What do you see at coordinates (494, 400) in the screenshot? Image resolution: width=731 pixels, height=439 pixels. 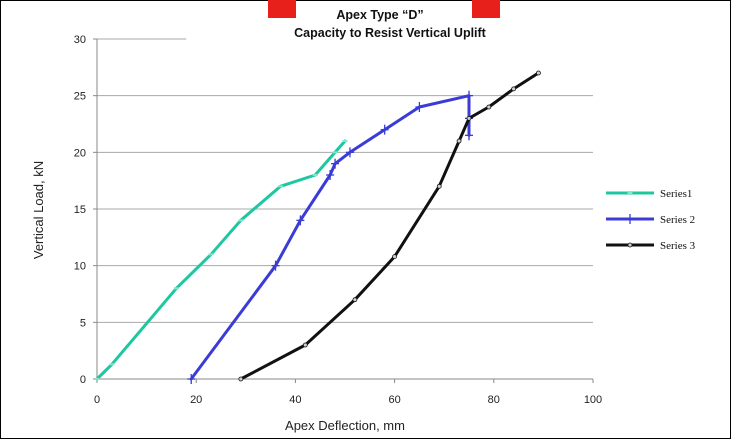 I see `x-tick-label-80: 80` at bounding box center [494, 400].